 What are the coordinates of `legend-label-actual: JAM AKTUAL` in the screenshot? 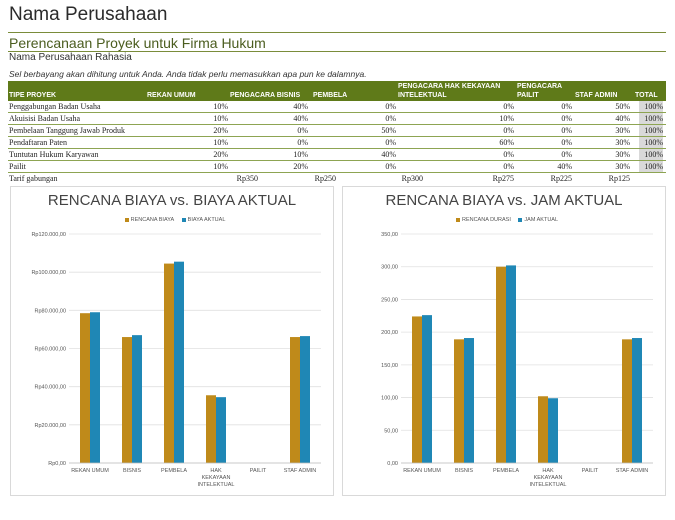 It's located at (541, 220).